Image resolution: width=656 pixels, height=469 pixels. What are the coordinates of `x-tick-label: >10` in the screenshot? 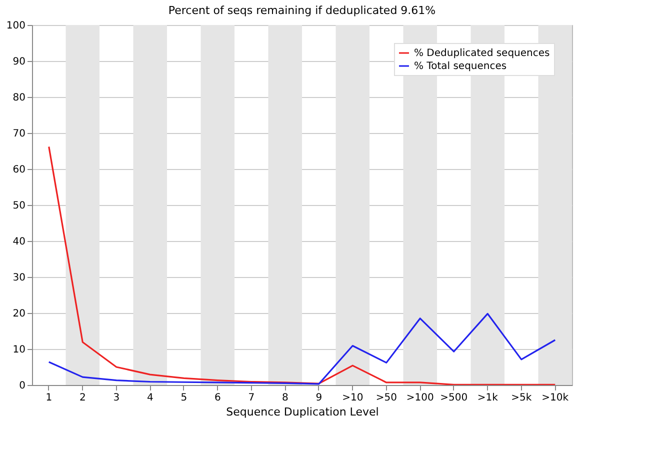 It's located at (353, 398).